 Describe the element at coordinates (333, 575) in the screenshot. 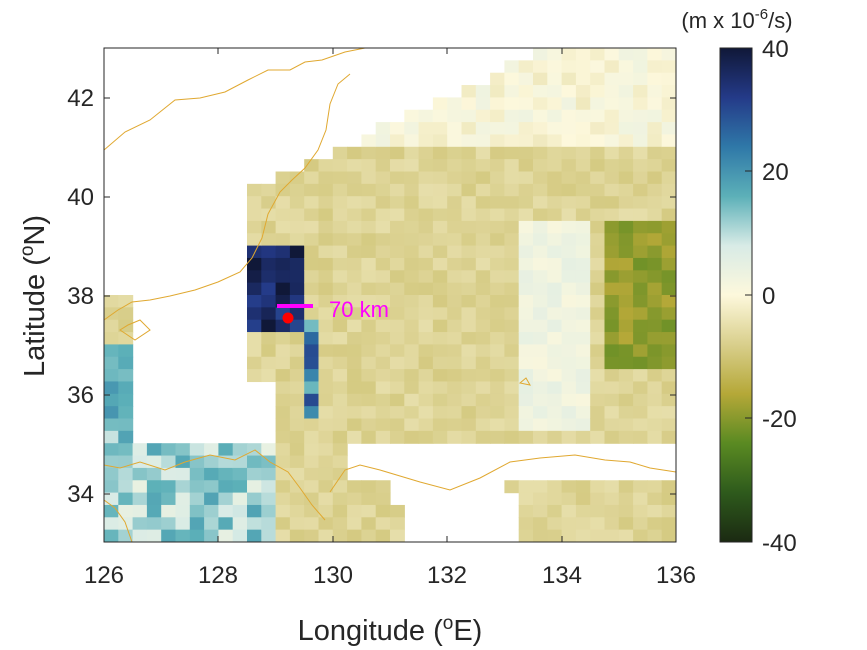

I see `x-tick-label-130: 130` at that location.